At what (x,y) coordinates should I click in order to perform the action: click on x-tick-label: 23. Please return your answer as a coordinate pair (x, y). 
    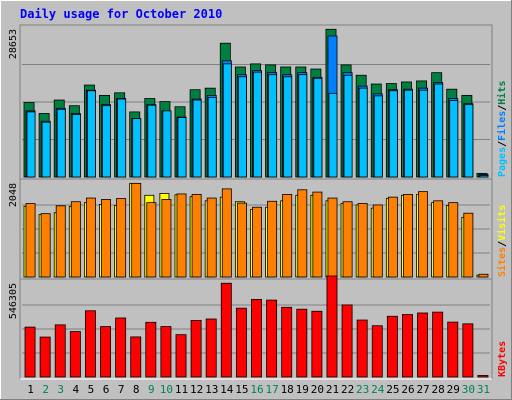
    Looking at the image, I should click on (362, 389).